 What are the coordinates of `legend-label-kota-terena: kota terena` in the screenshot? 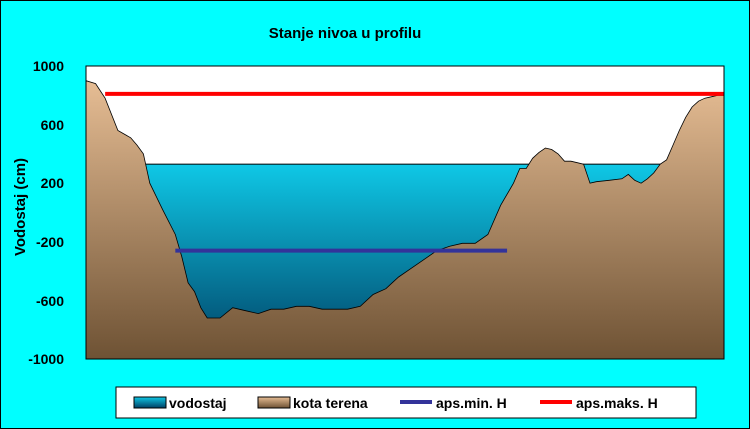 It's located at (330, 403).